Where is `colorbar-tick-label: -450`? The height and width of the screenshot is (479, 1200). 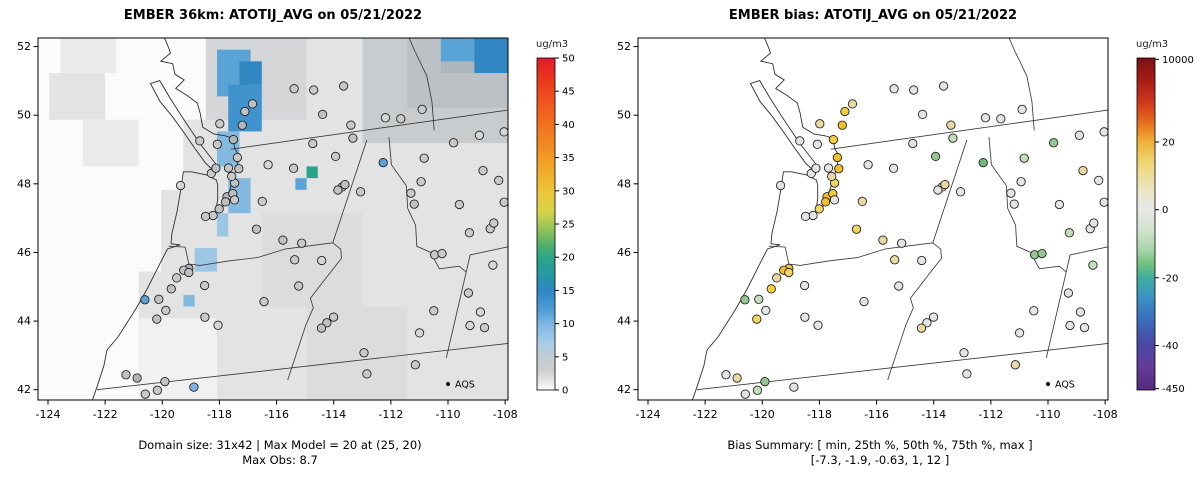 colorbar-tick-label: -450 is located at coordinates (1173, 389).